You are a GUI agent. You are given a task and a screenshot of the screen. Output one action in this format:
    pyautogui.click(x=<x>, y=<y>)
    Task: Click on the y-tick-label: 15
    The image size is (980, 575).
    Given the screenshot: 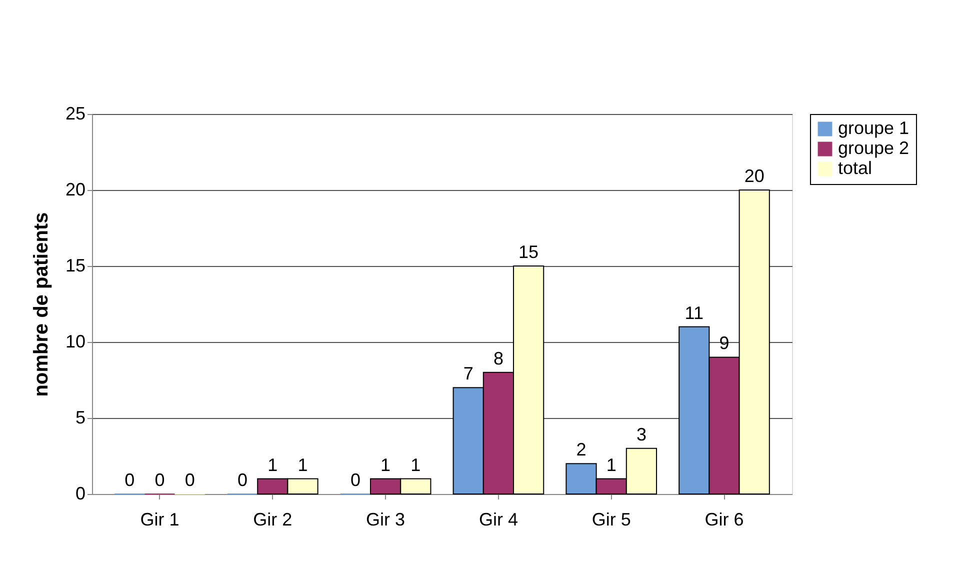 What is the action you would take?
    pyautogui.click(x=75, y=266)
    